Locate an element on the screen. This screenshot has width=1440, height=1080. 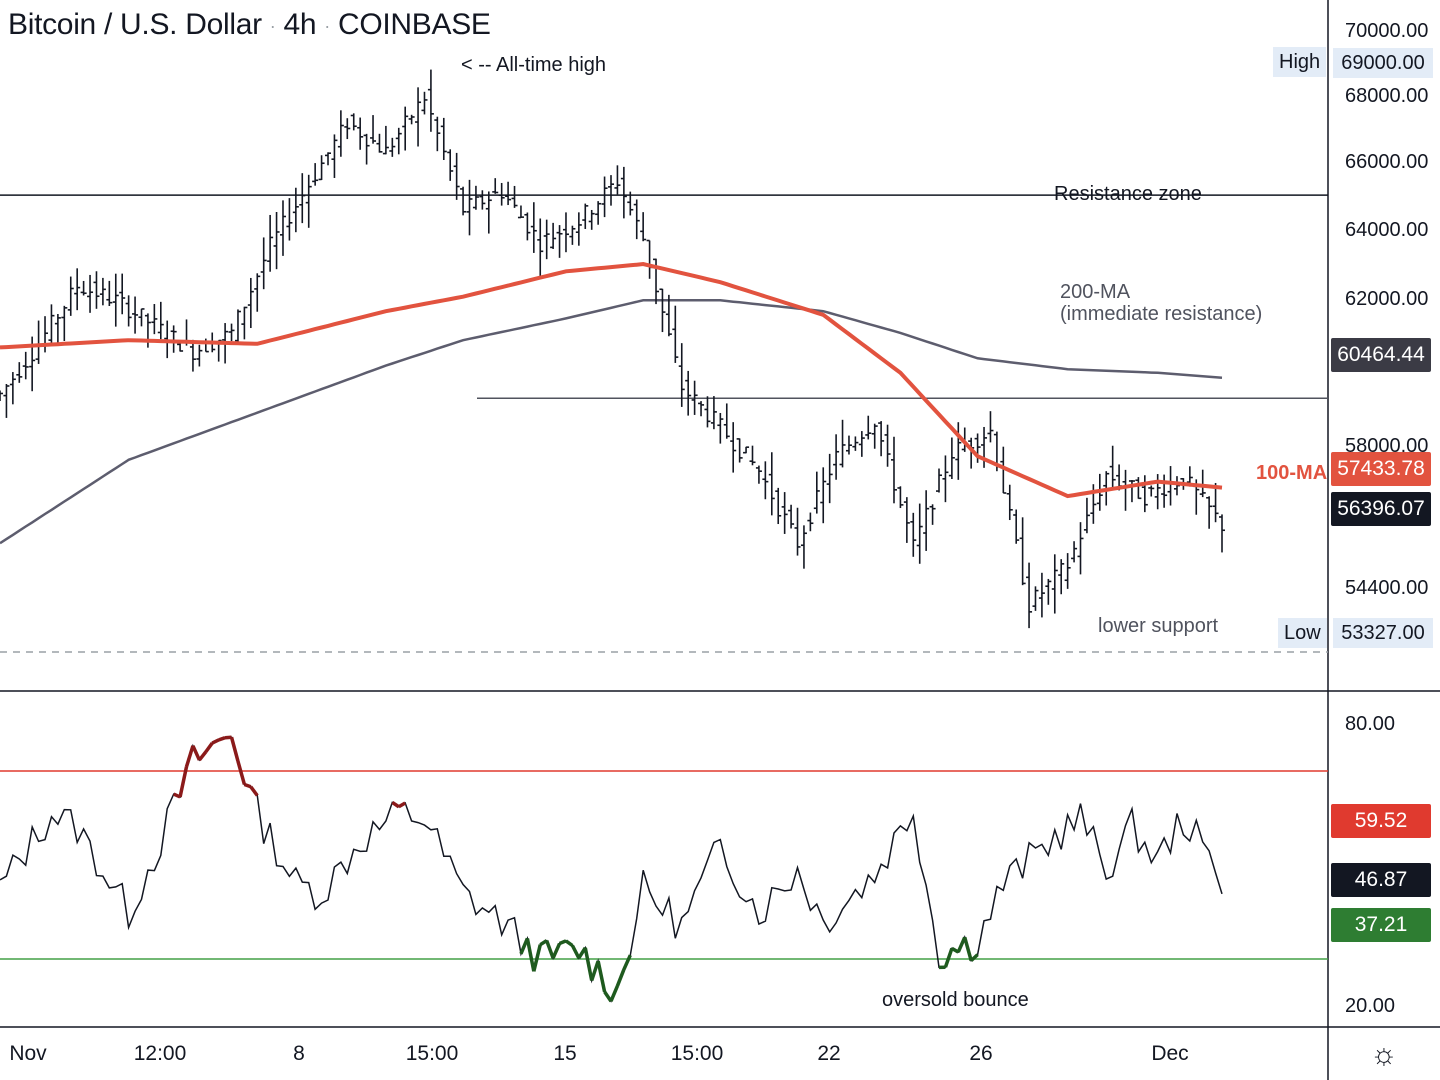
ma200-value-tag: 60464.44 is located at coordinates (1381, 355).